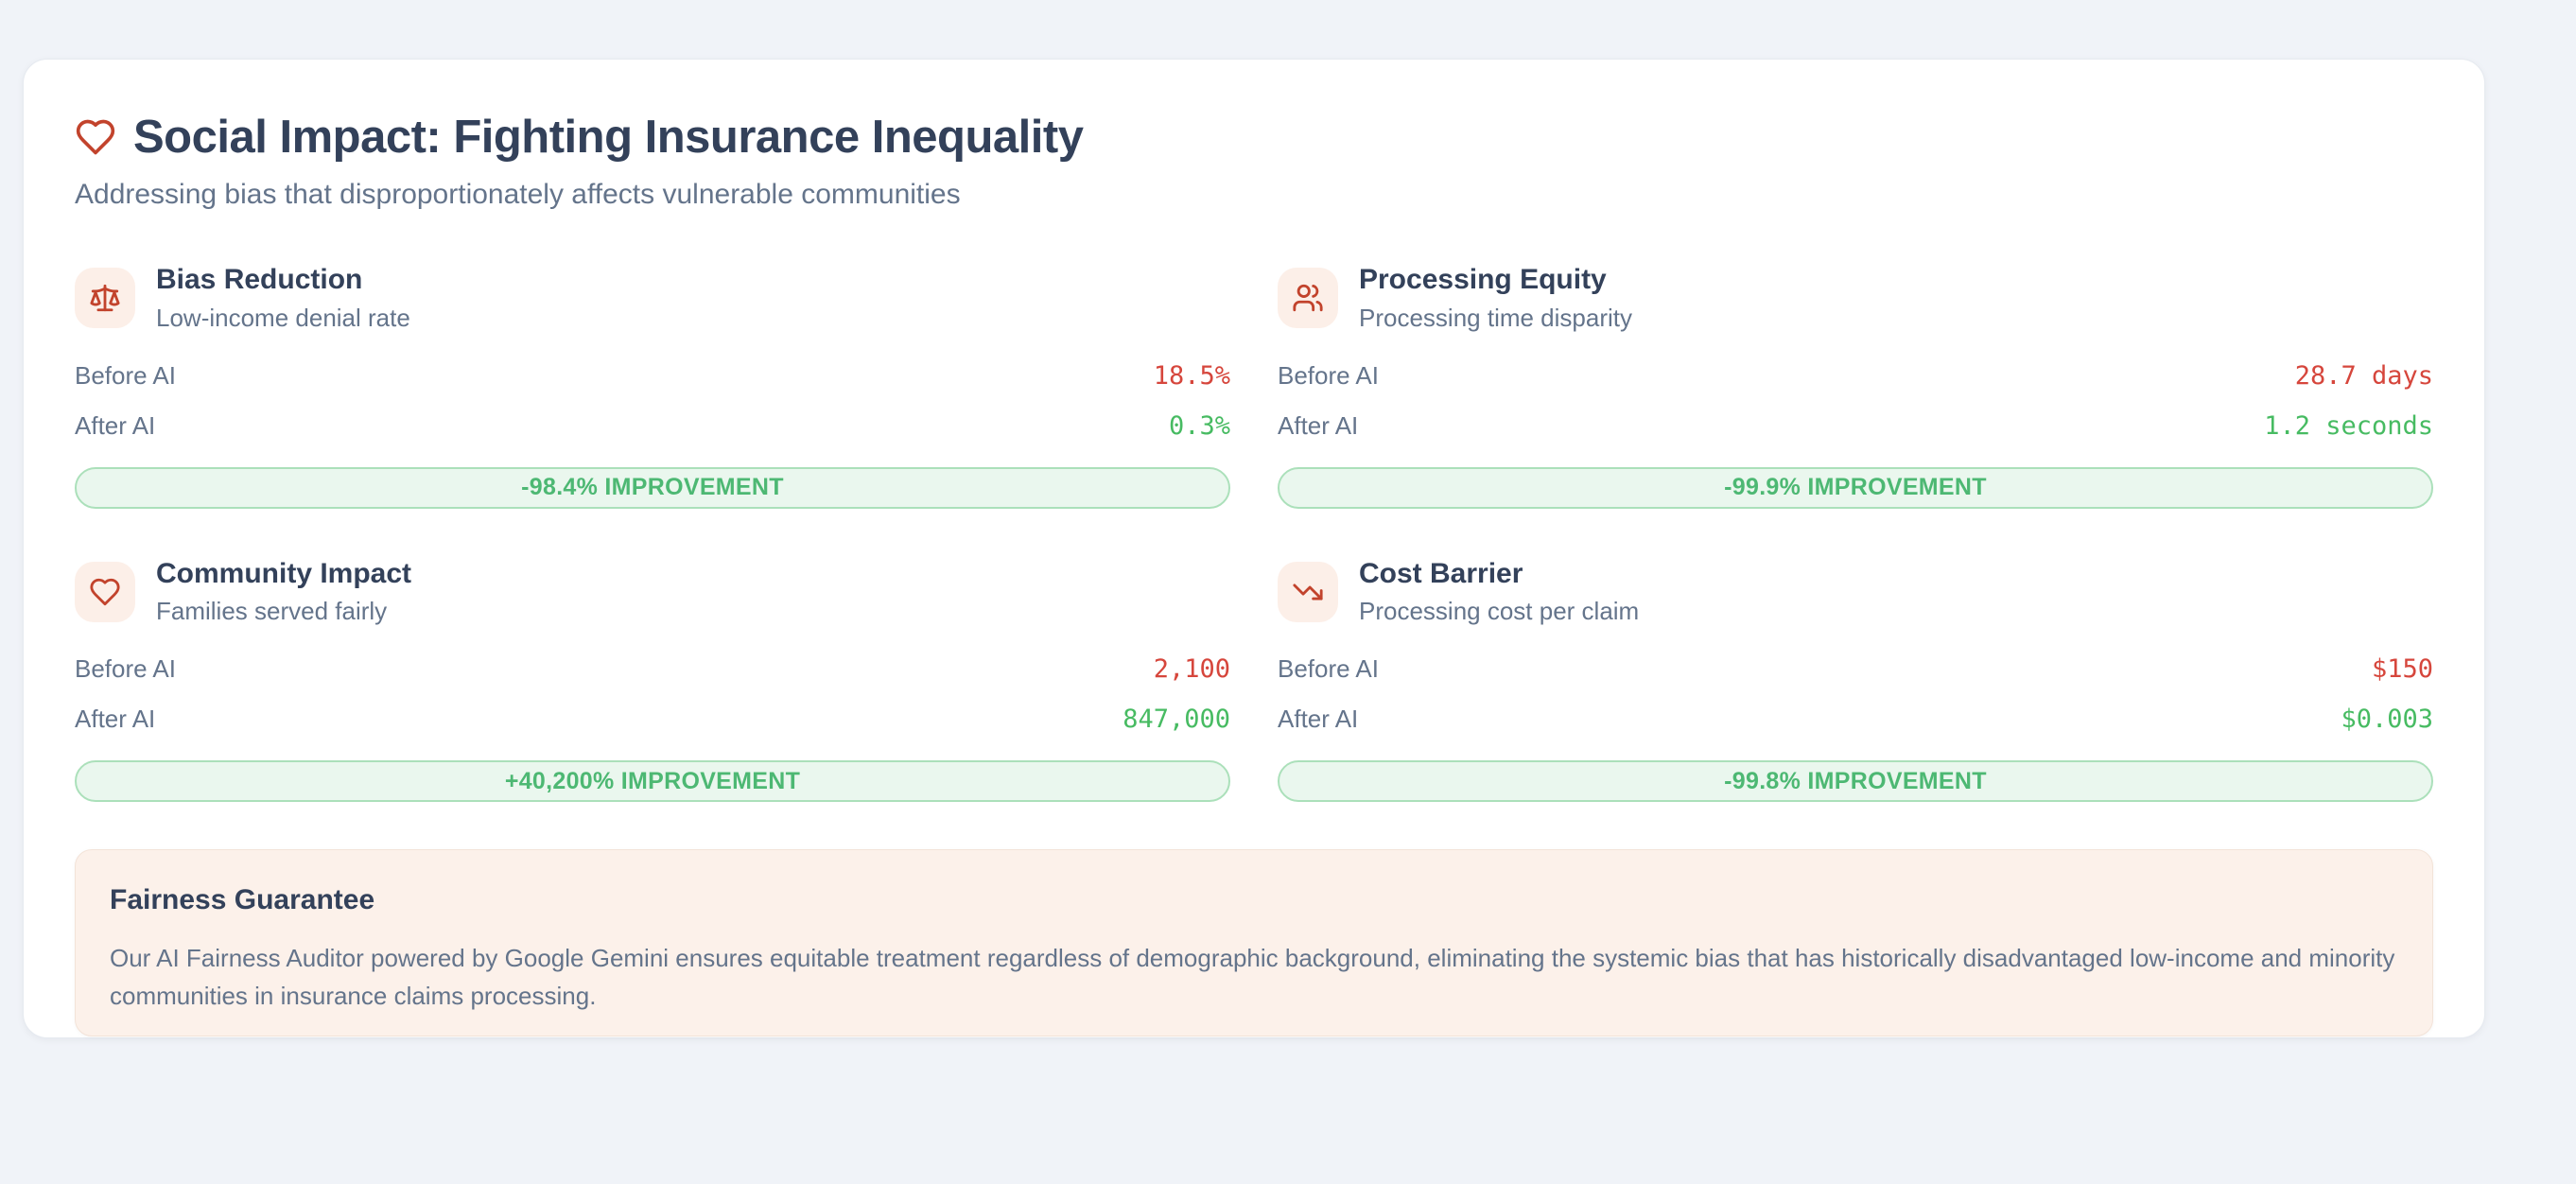  What do you see at coordinates (1855, 376) in the screenshot?
I see `before-ai-row: Before AI 28.7 days` at bounding box center [1855, 376].